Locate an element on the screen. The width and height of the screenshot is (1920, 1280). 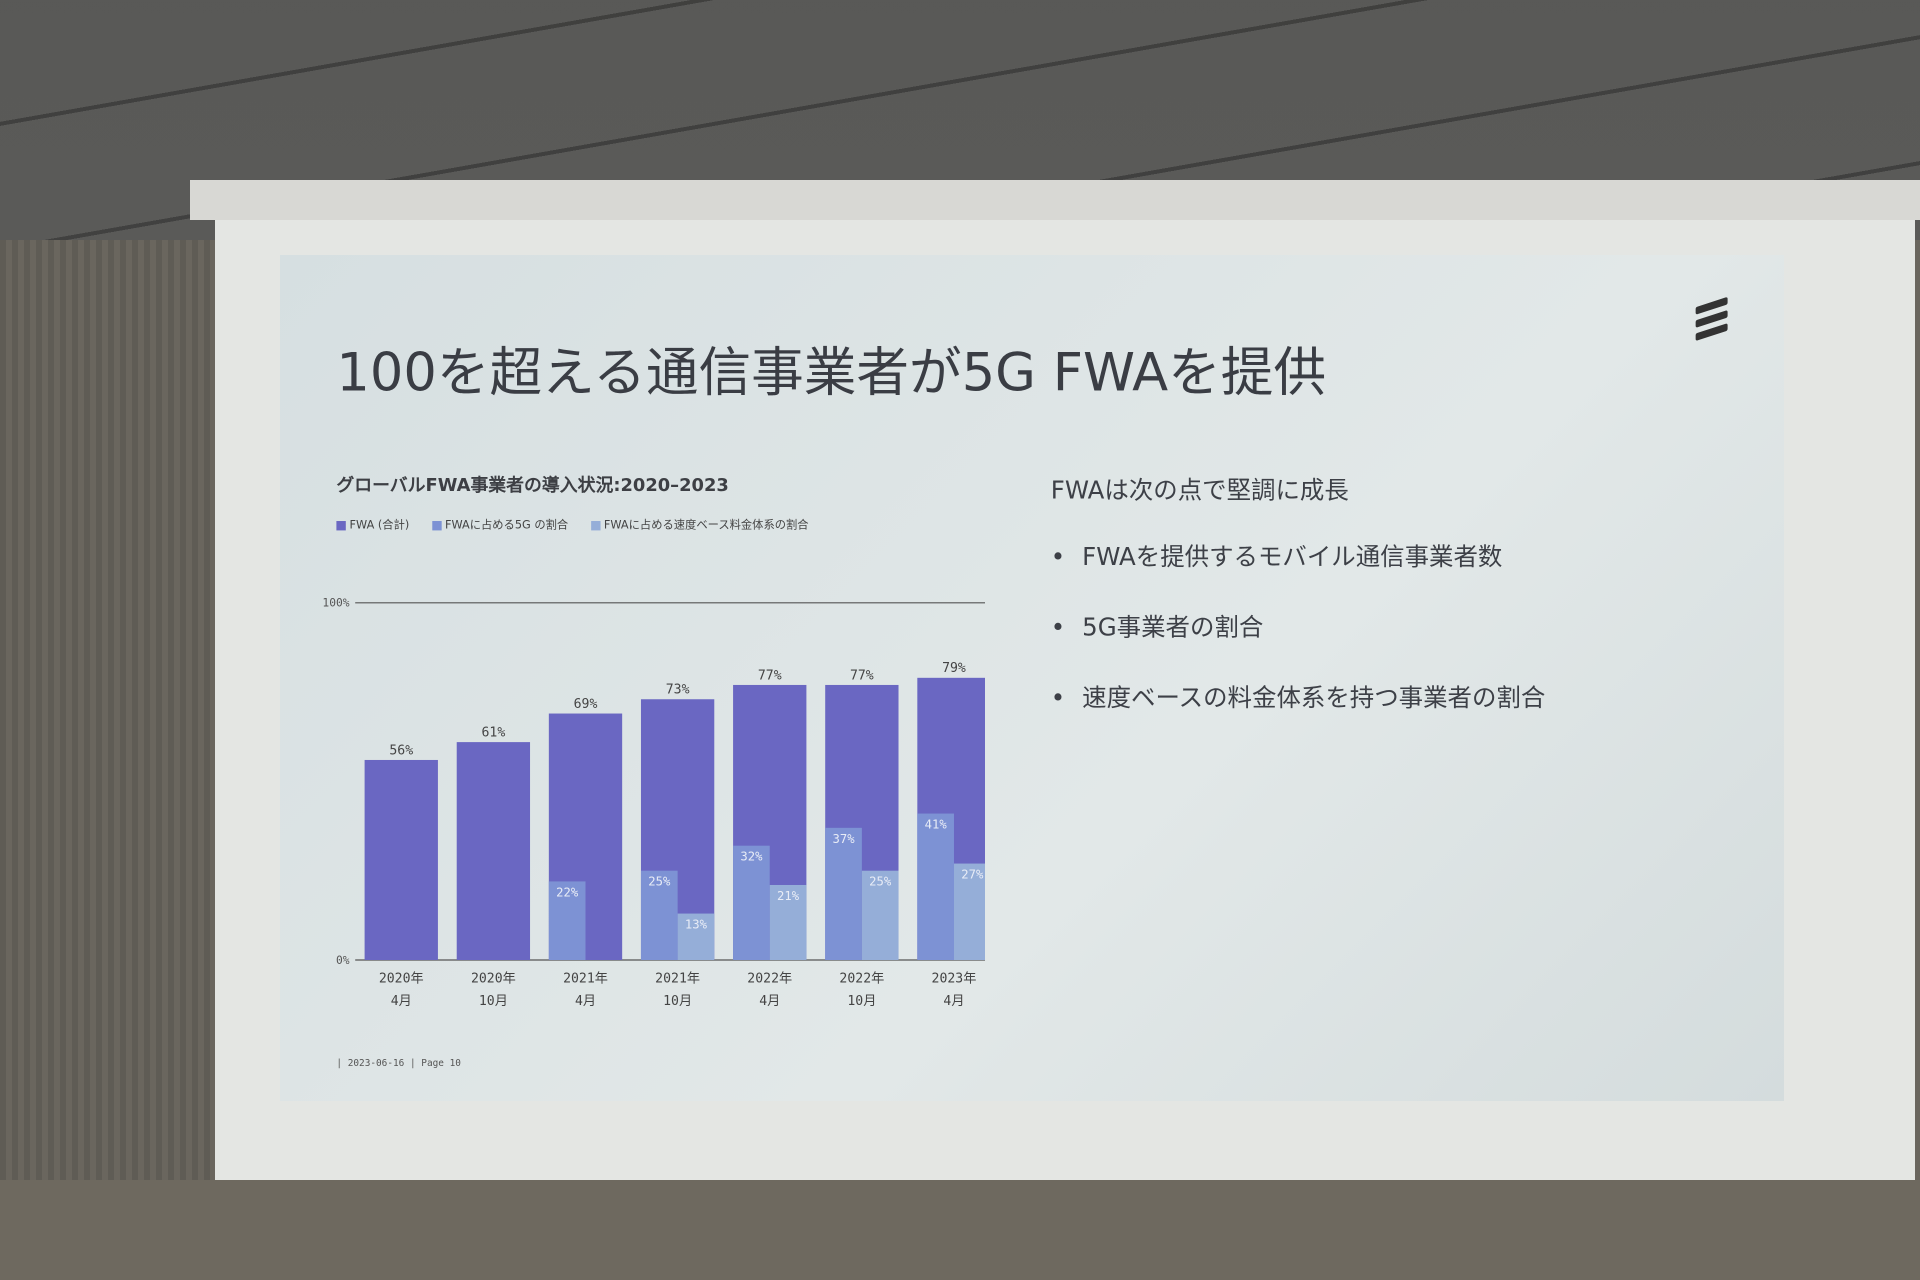
data-label: 27% is located at coordinates (972, 875).